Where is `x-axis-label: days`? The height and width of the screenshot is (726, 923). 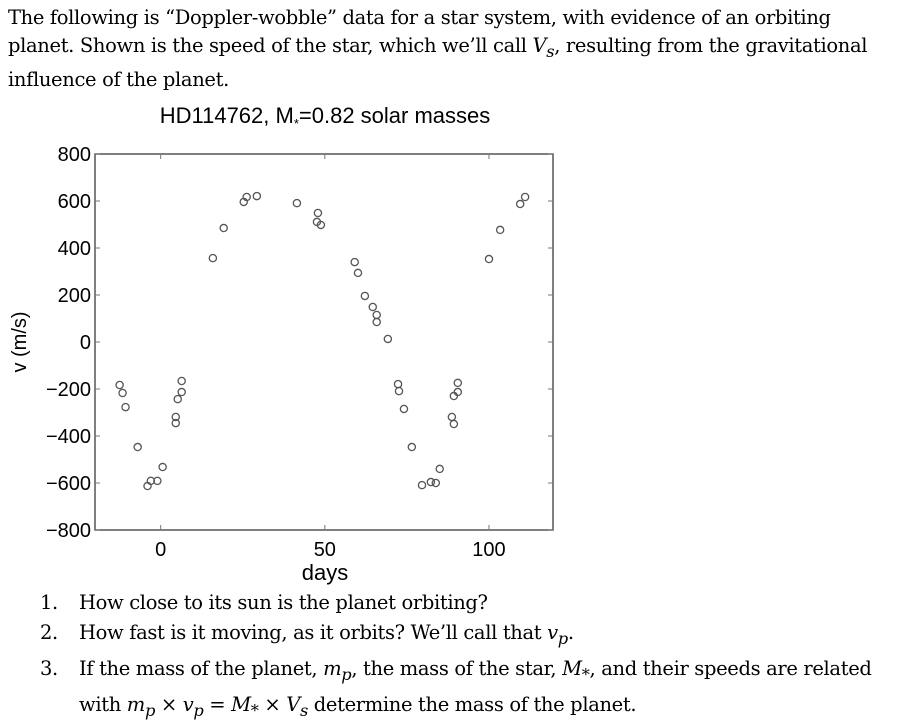 x-axis-label: days is located at coordinates (325, 572).